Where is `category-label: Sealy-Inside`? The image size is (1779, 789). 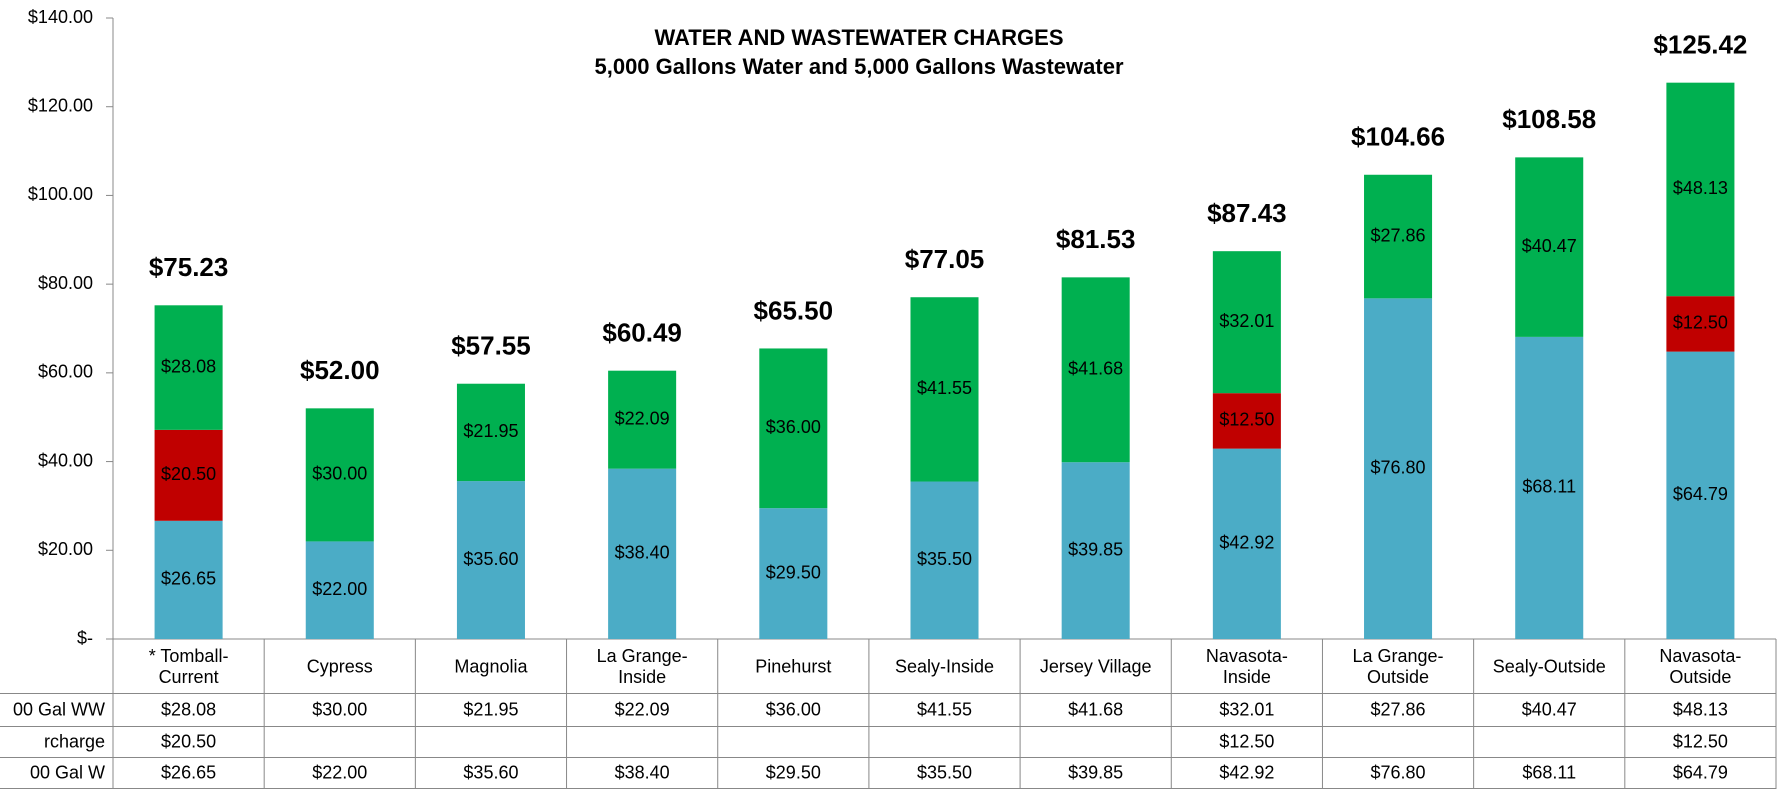 category-label: Sealy-Inside is located at coordinates (944, 666).